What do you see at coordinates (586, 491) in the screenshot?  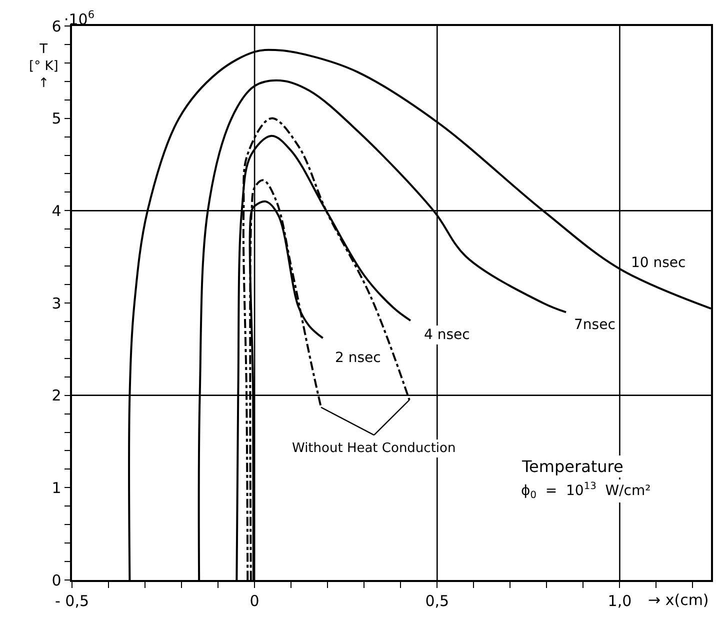 I see `annotation: ϕ$_{0}$ = 10$^{13}$ W/cm²` at bounding box center [586, 491].